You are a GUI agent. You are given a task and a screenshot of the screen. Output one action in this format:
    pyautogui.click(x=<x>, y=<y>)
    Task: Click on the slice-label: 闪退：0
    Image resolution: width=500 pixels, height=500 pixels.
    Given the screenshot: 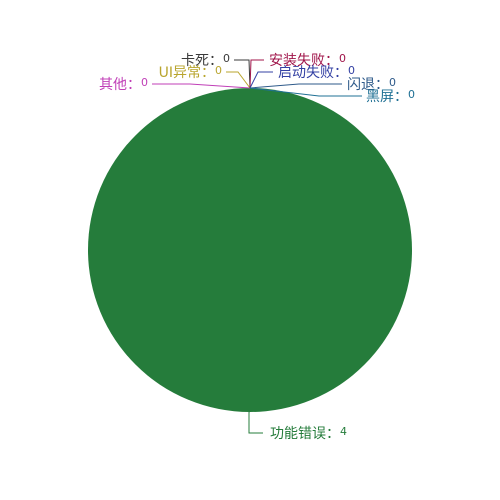 What is the action you would take?
    pyautogui.click(x=371, y=84)
    